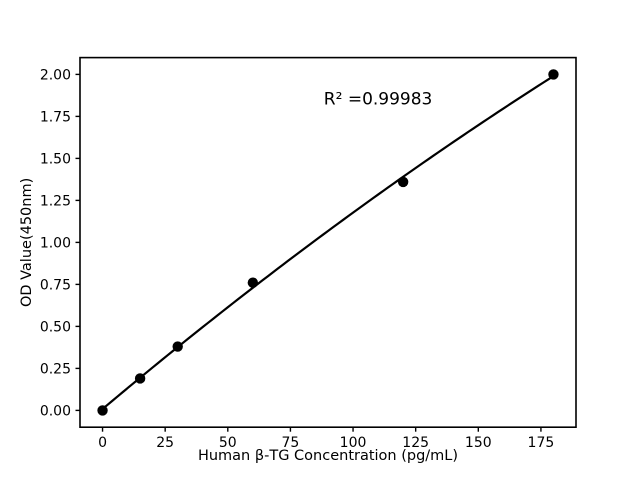 This screenshot has width=640, height=480. What do you see at coordinates (27, 242) in the screenshot?
I see `y-axis-label: OD Value(450nm)` at bounding box center [27, 242].